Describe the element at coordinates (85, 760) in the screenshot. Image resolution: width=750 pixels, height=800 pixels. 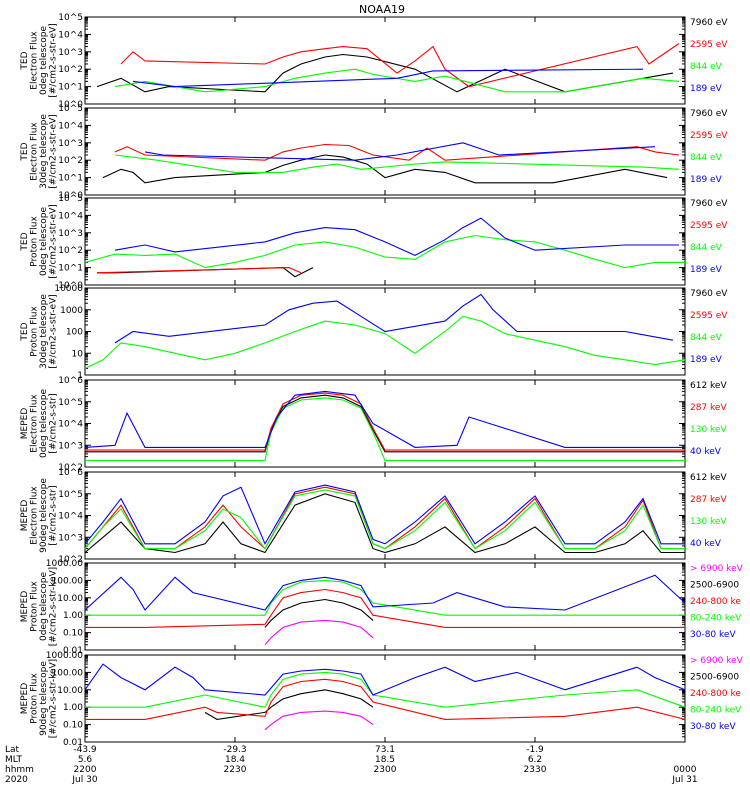
I see `axis-tick-mlt: 5.6` at that location.